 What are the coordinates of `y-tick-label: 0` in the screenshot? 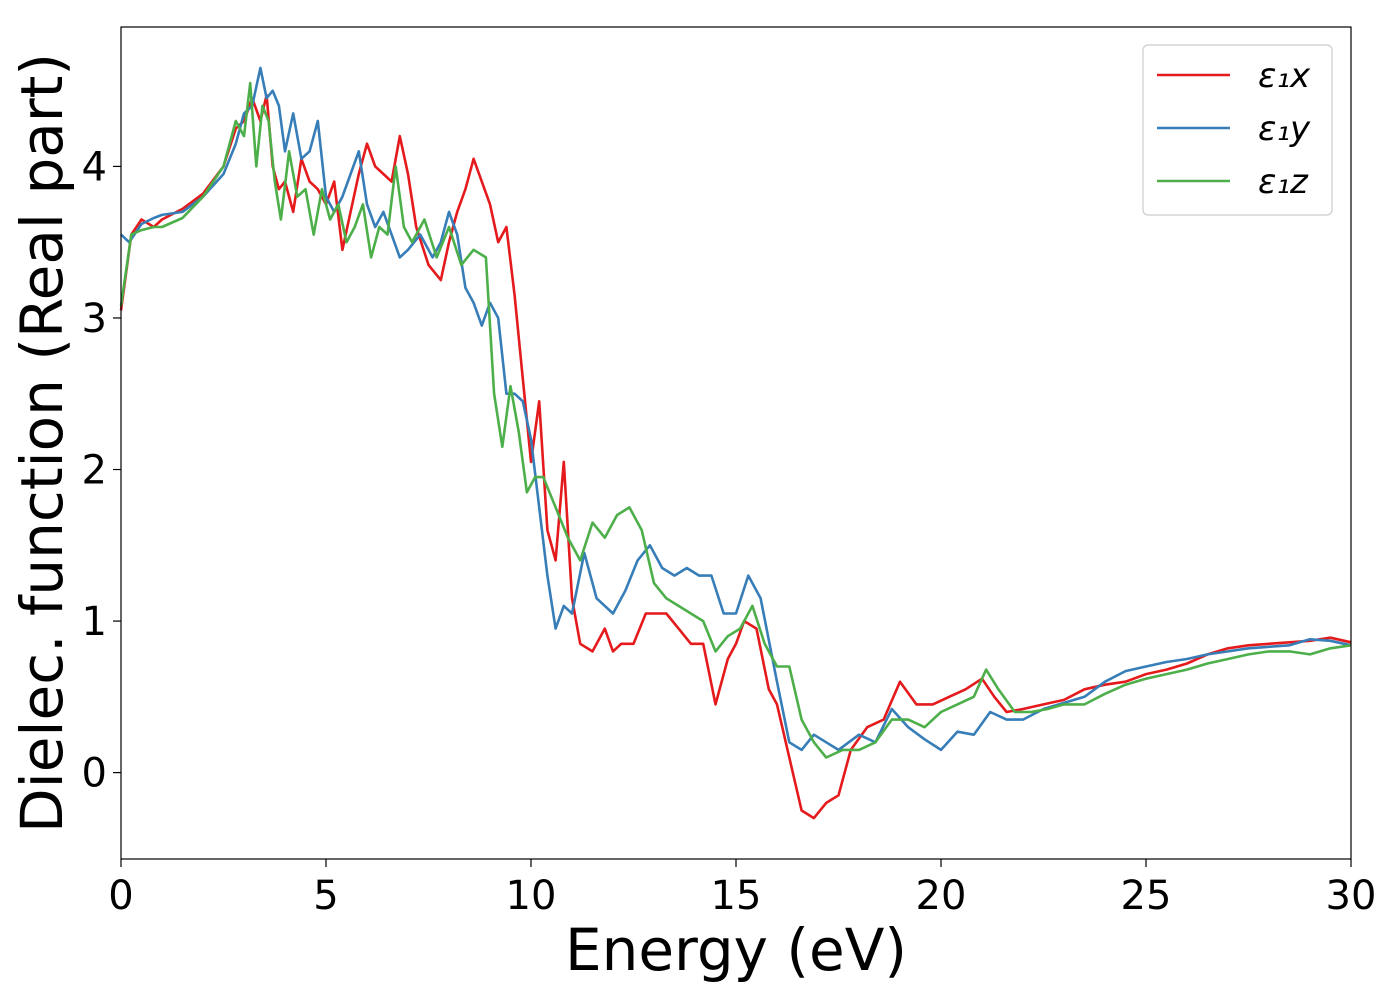 It's located at (94, 774).